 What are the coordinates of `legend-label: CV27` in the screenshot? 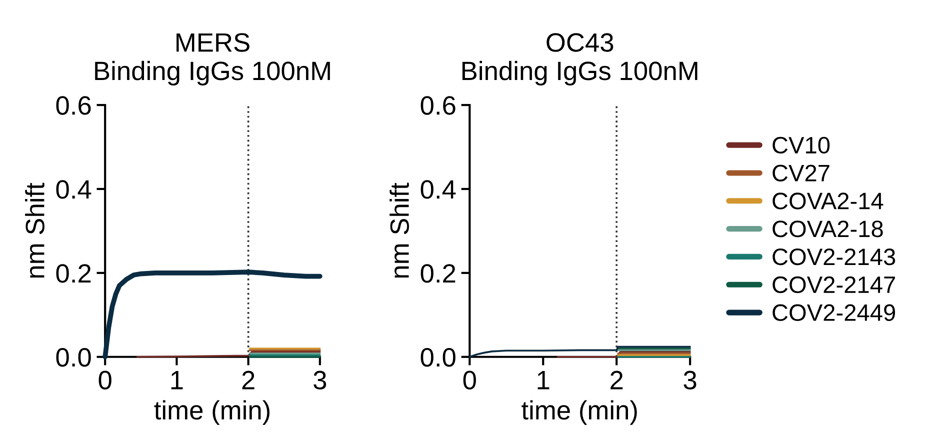 It's located at (801, 173).